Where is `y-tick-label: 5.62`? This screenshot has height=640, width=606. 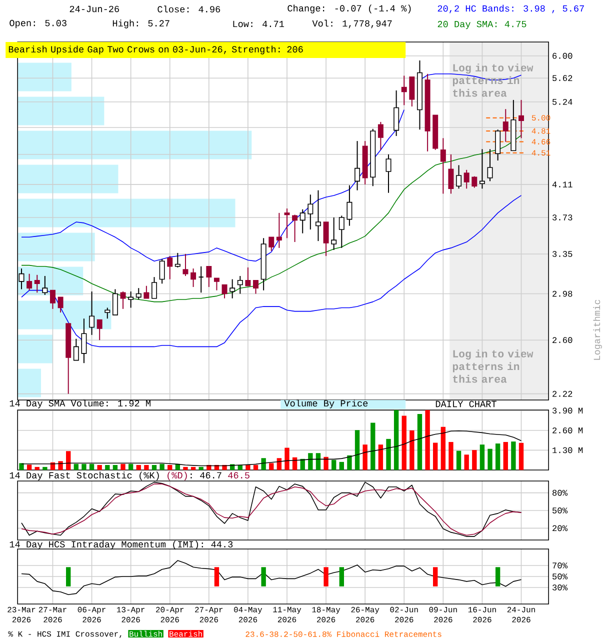
y-tick-label: 5.62 is located at coordinates (562, 78).